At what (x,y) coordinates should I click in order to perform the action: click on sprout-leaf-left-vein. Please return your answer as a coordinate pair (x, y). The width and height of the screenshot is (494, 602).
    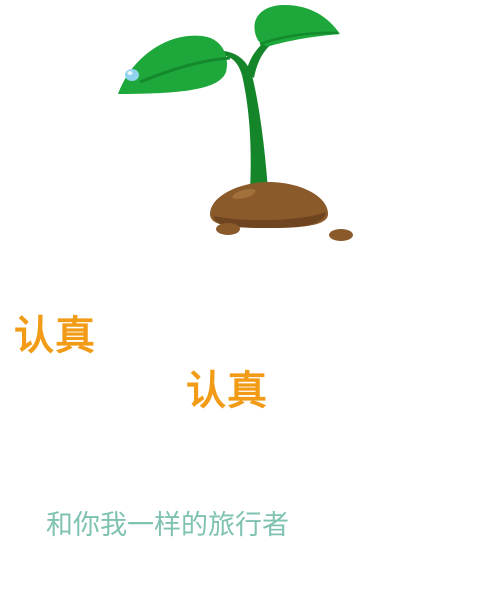
    Looking at the image, I should click on (185, 70).